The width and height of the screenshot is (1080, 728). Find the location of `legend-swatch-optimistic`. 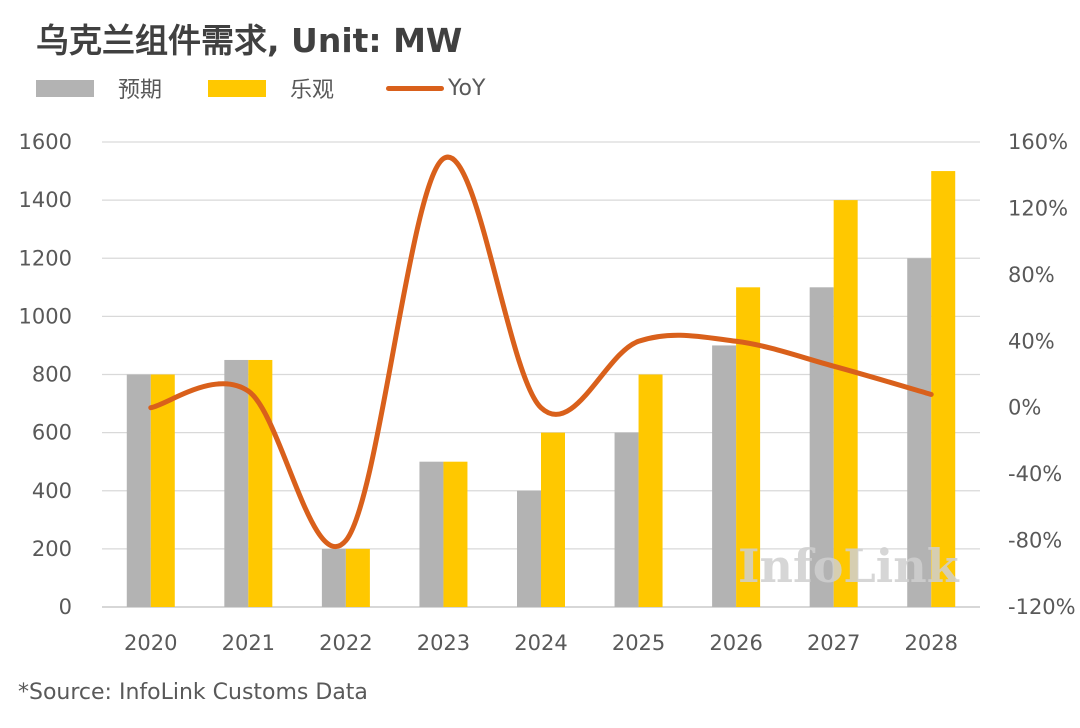

legend-swatch-optimistic is located at coordinates (237, 88).